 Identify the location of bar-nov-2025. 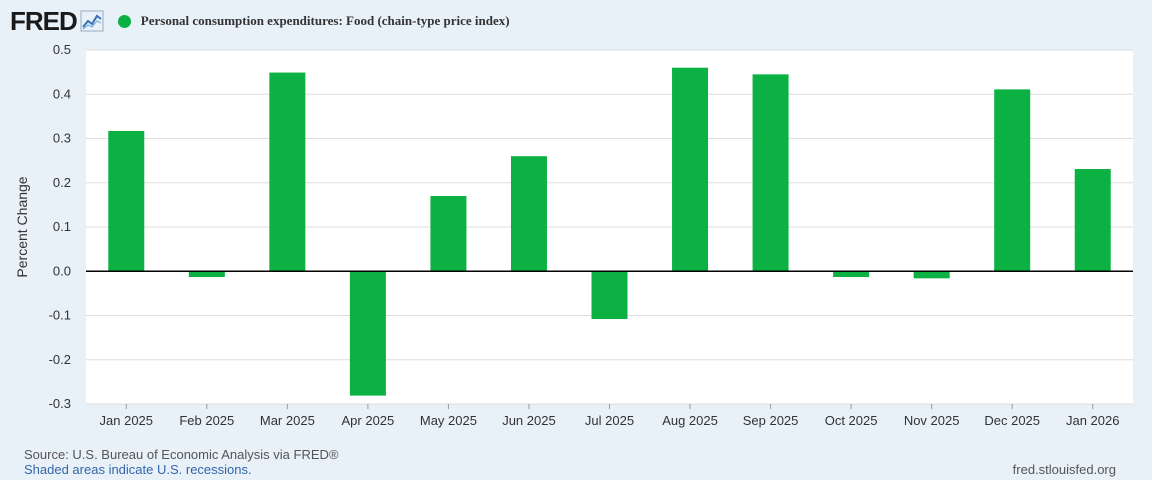
(931, 275).